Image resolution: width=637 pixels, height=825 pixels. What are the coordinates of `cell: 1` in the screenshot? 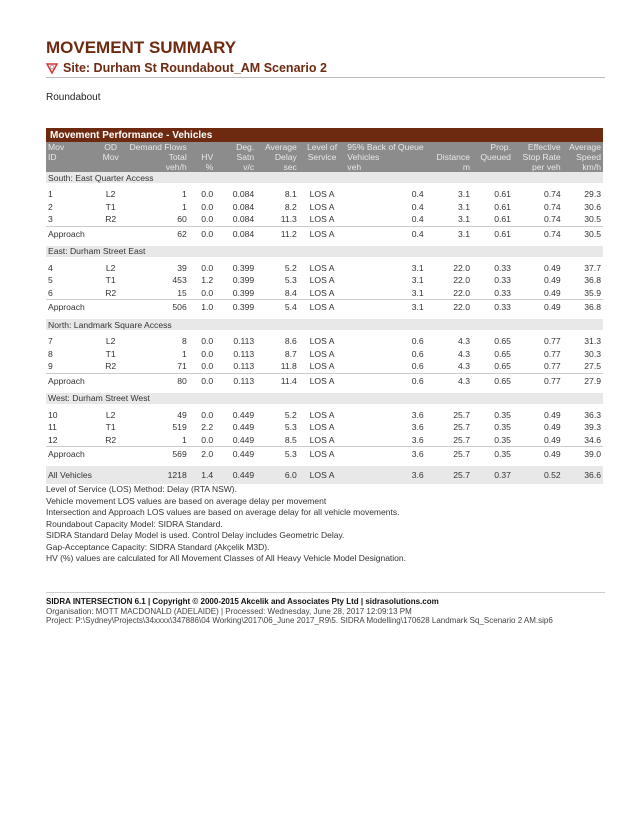 It's located at (184, 439).